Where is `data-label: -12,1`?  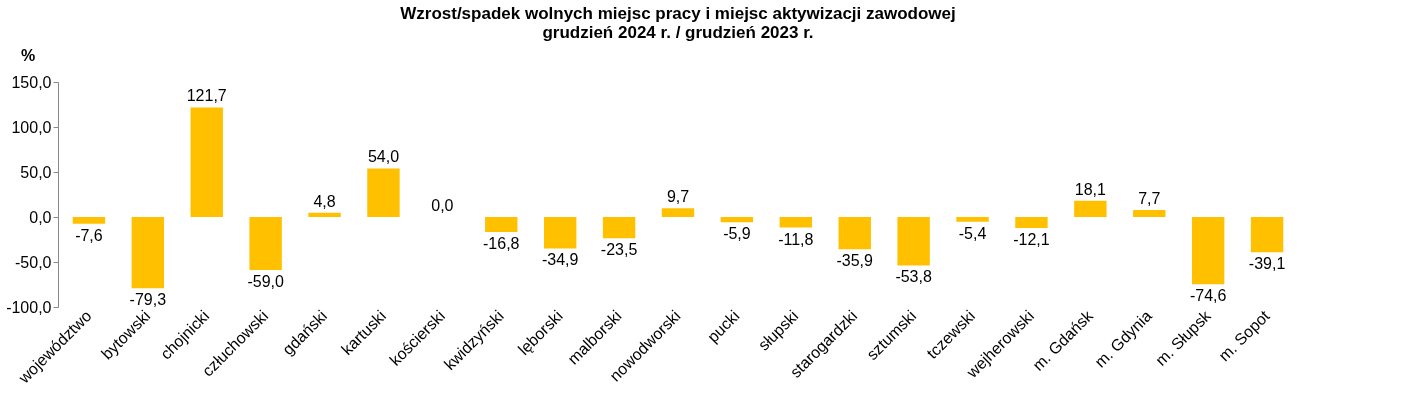 data-label: -12,1 is located at coordinates (1031, 239).